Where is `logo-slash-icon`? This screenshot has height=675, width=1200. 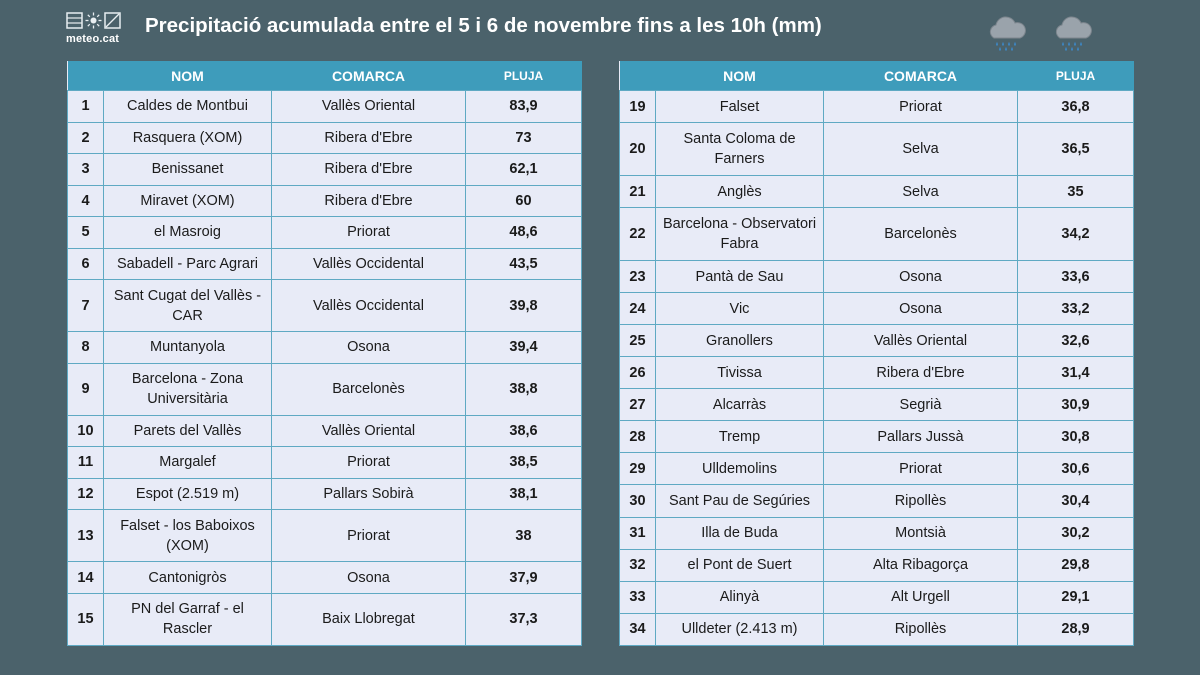
logo-slash-icon is located at coordinates (112, 20).